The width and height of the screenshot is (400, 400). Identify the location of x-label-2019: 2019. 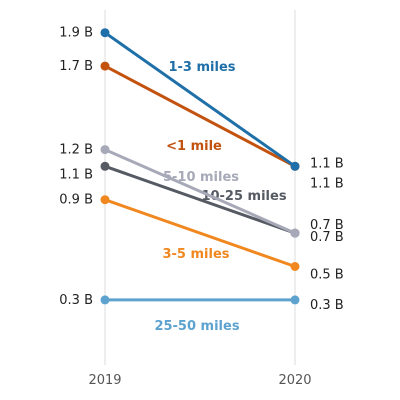
(104, 380).